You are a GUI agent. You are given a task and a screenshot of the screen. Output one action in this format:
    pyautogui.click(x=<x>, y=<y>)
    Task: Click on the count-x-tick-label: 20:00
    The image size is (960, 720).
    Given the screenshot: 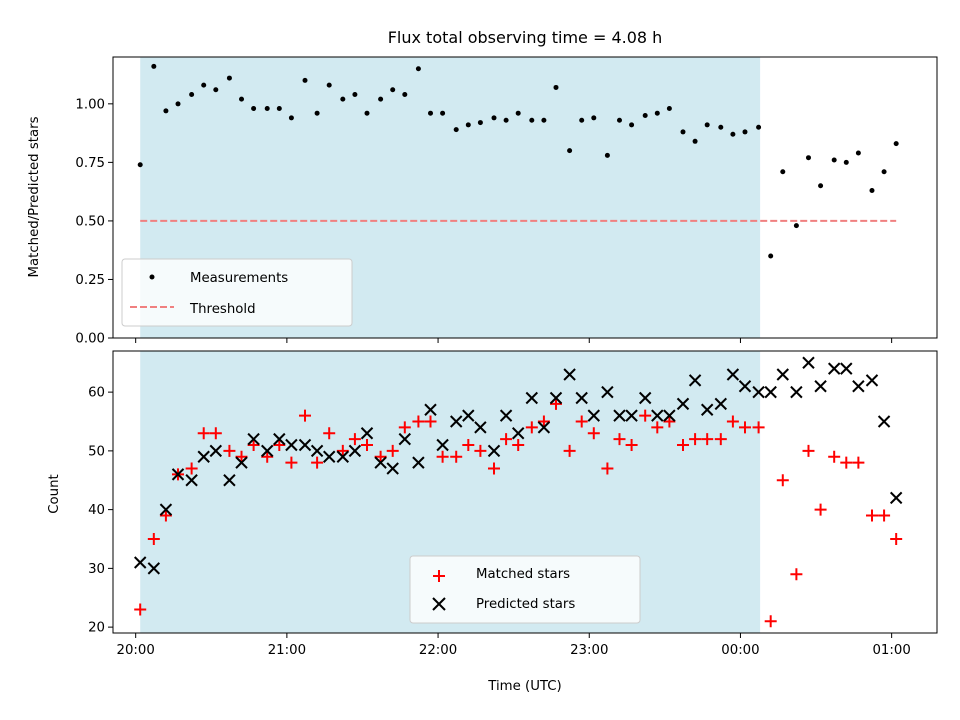 What is the action you would take?
    pyautogui.click(x=136, y=650)
    